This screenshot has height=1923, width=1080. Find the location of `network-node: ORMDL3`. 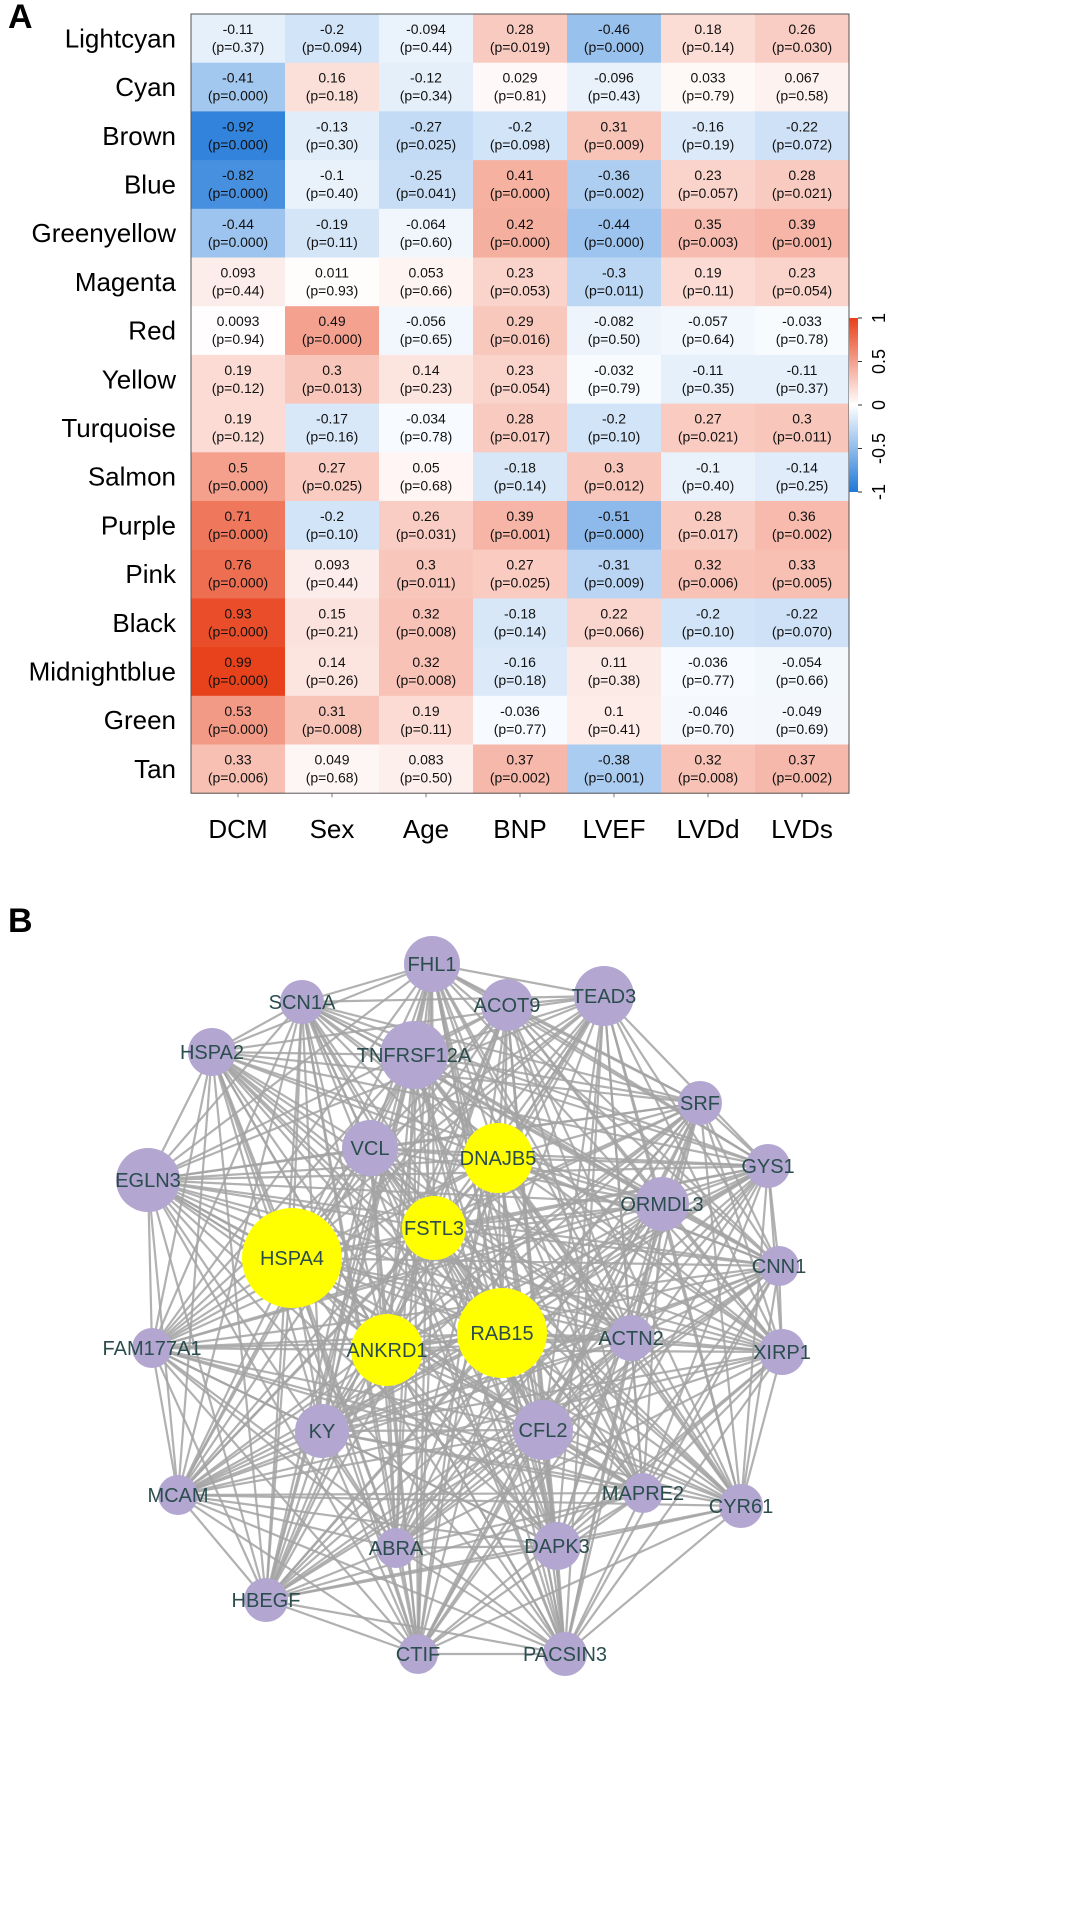

network-node: ORMDL3 is located at coordinates (662, 1204).